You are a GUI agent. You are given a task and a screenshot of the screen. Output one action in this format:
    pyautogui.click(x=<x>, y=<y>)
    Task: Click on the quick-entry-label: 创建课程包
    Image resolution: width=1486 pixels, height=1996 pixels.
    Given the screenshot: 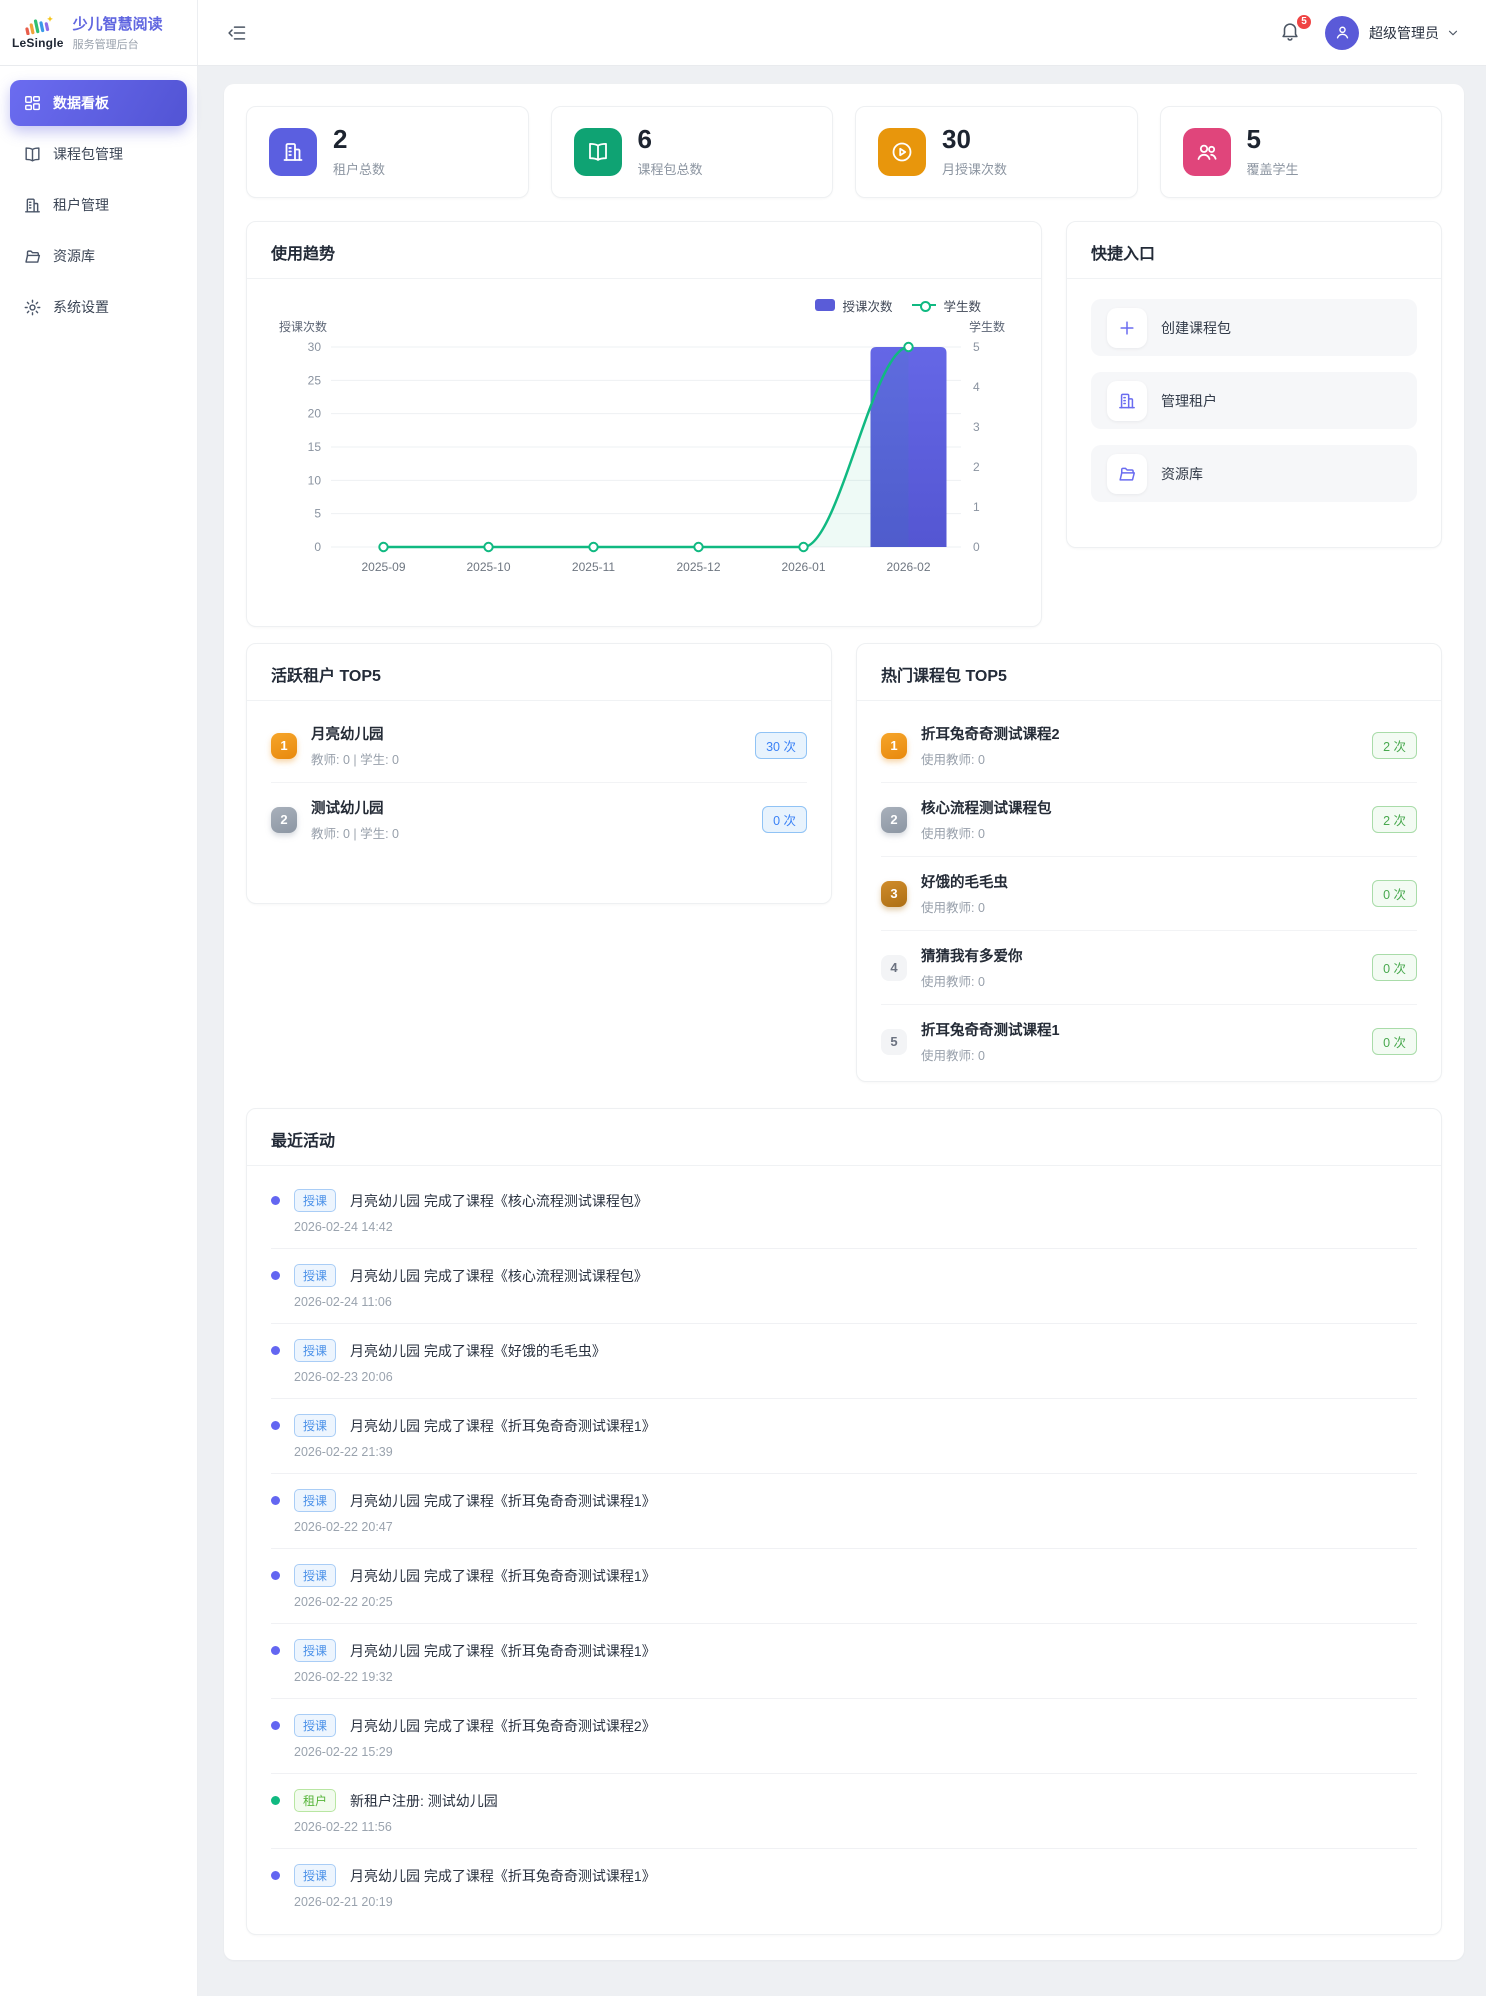 What is the action you would take?
    pyautogui.click(x=1196, y=327)
    